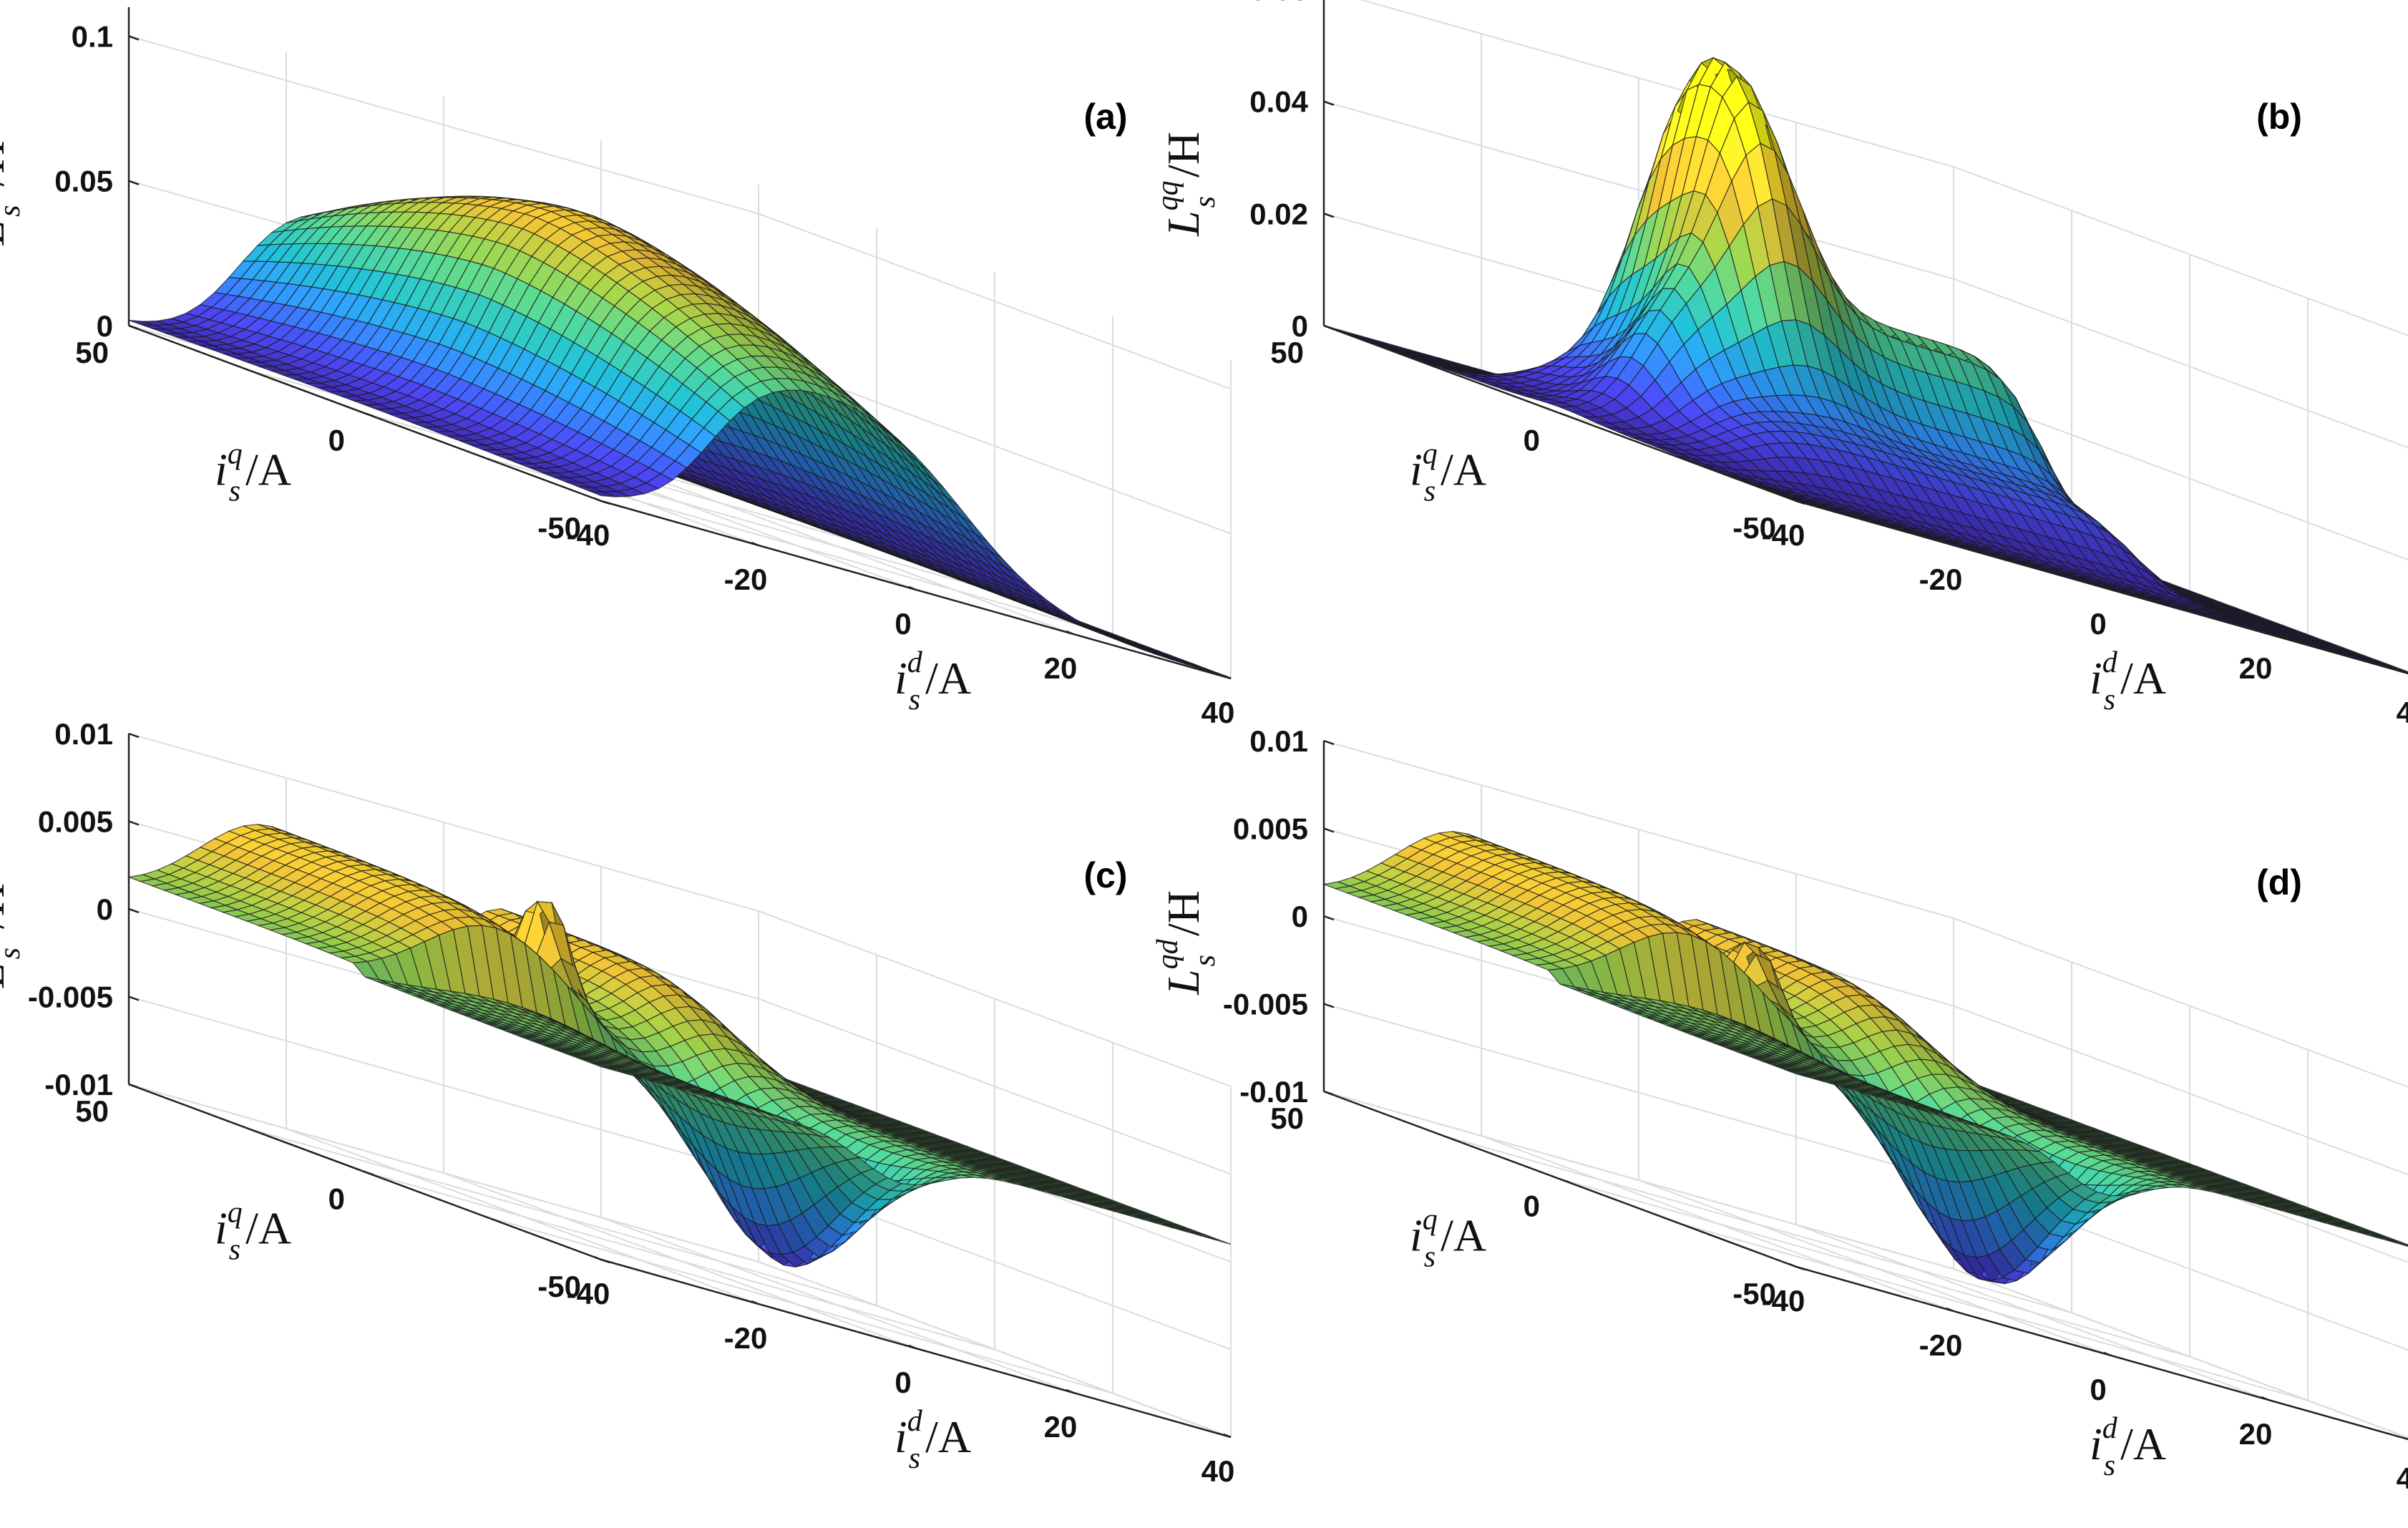  What do you see at coordinates (93, 36) in the screenshot?
I see `z-tick-label: 0.1` at bounding box center [93, 36].